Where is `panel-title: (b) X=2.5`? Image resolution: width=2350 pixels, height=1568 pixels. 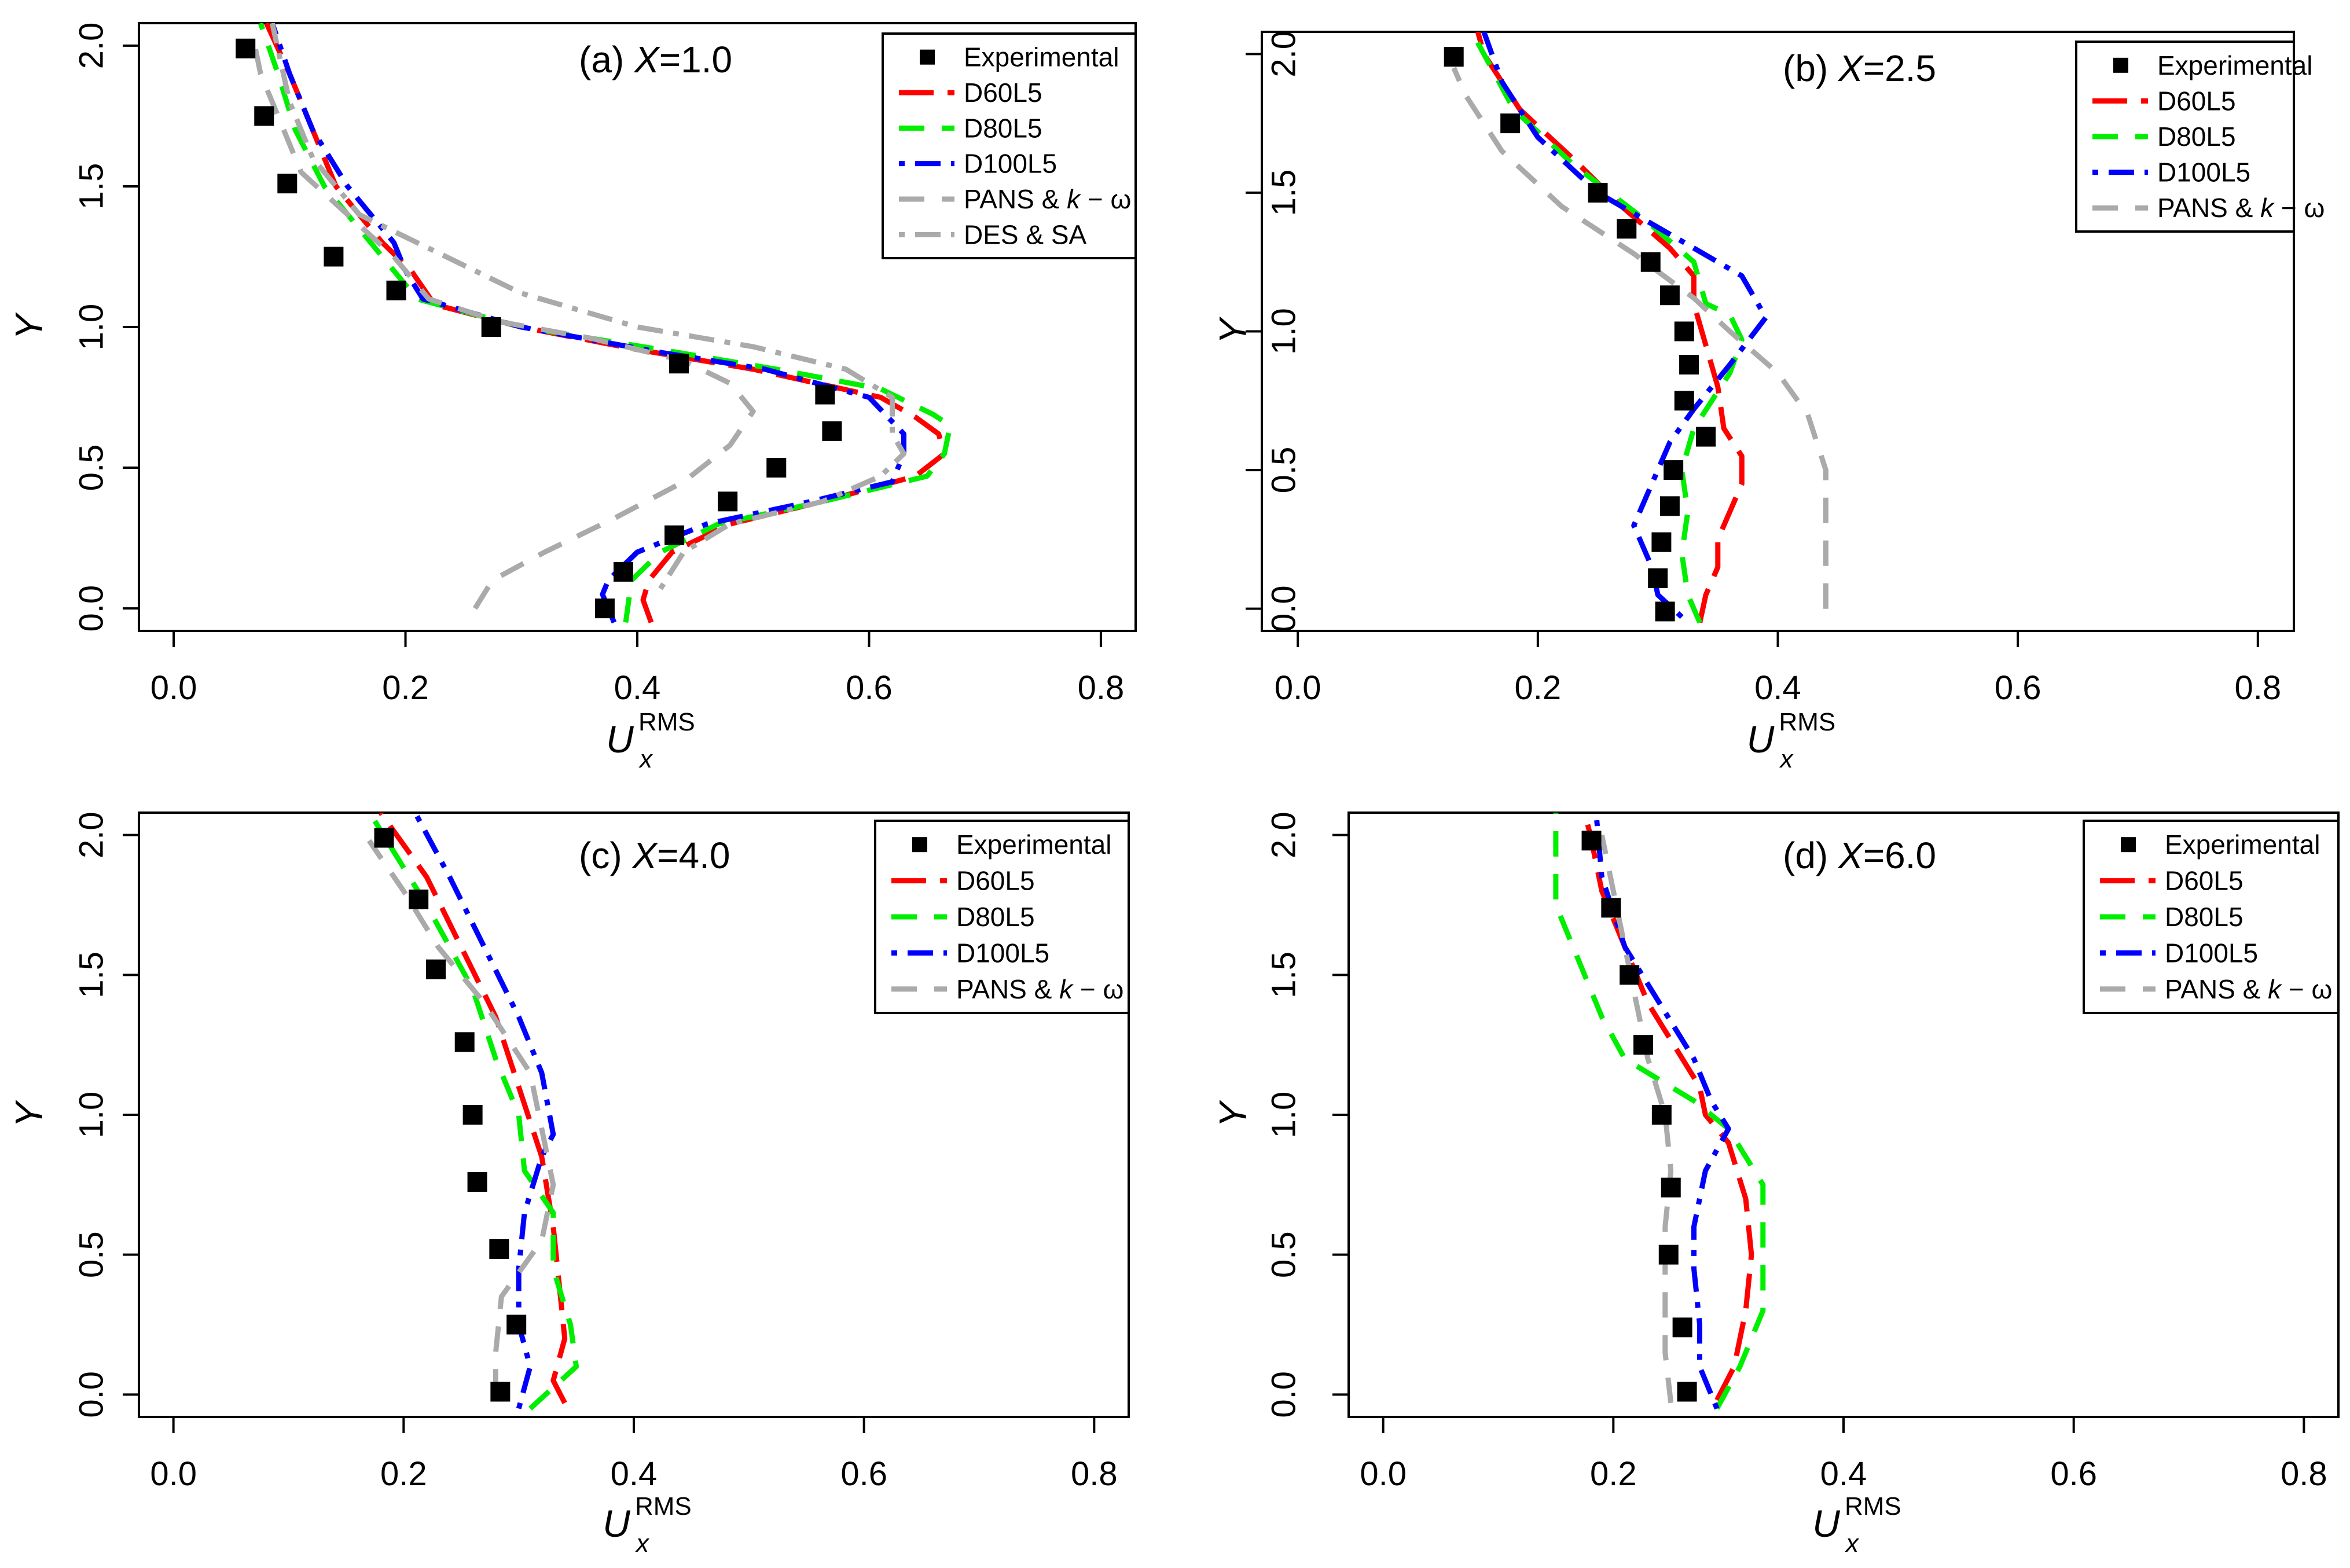
panel-title: (b) X=2.5 is located at coordinates (1859, 68).